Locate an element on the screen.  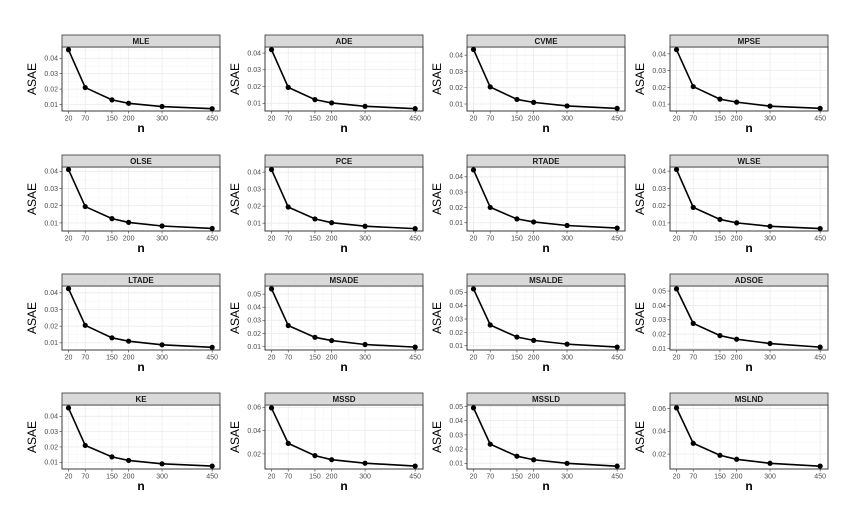
panel-mssd: MSSD 20 70 150 200 300 450 0.02 0.04 0.06 n ASAE is located at coordinates (326, 442).